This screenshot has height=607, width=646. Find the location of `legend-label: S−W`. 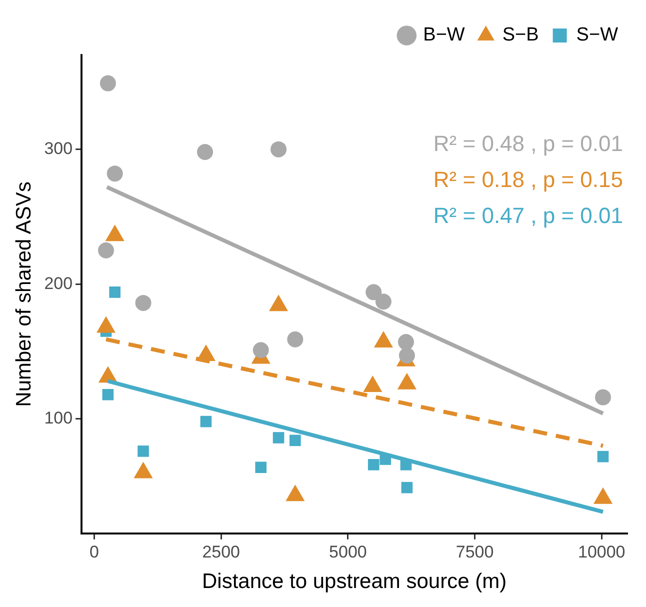

legend-label: S−W is located at coordinates (597, 35).